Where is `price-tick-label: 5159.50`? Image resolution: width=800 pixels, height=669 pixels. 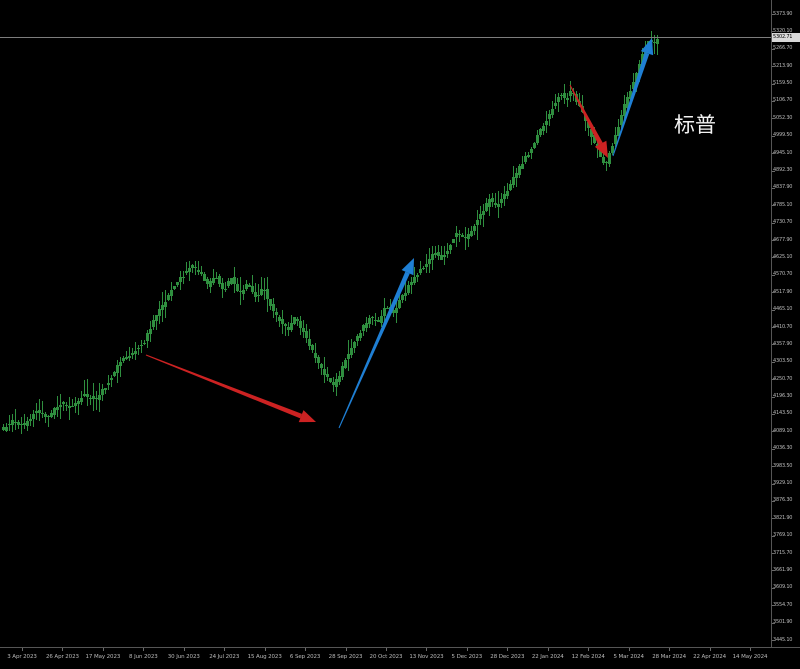
price-tick-label: 5159.50 is located at coordinates (783, 83).